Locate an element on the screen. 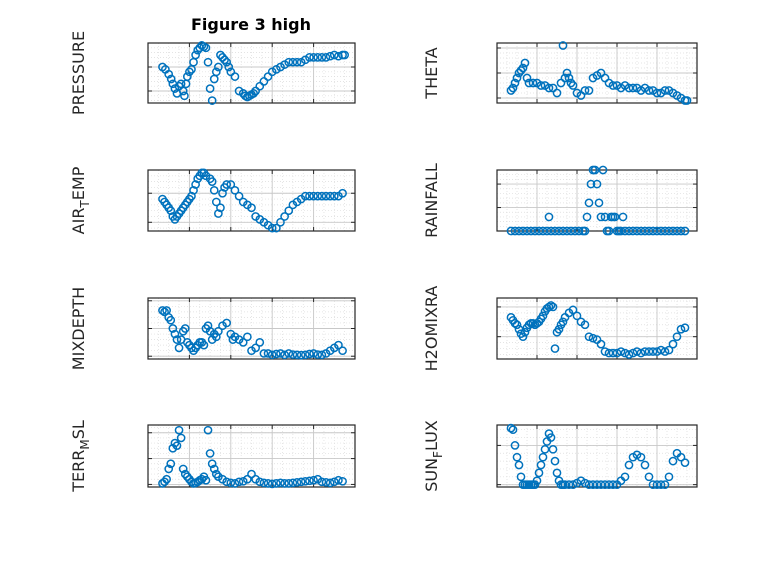 Image resolution: width=778 pixels, height=583 pixels. subplot-5: H2OMIXRA is located at coordinates (560, 328).